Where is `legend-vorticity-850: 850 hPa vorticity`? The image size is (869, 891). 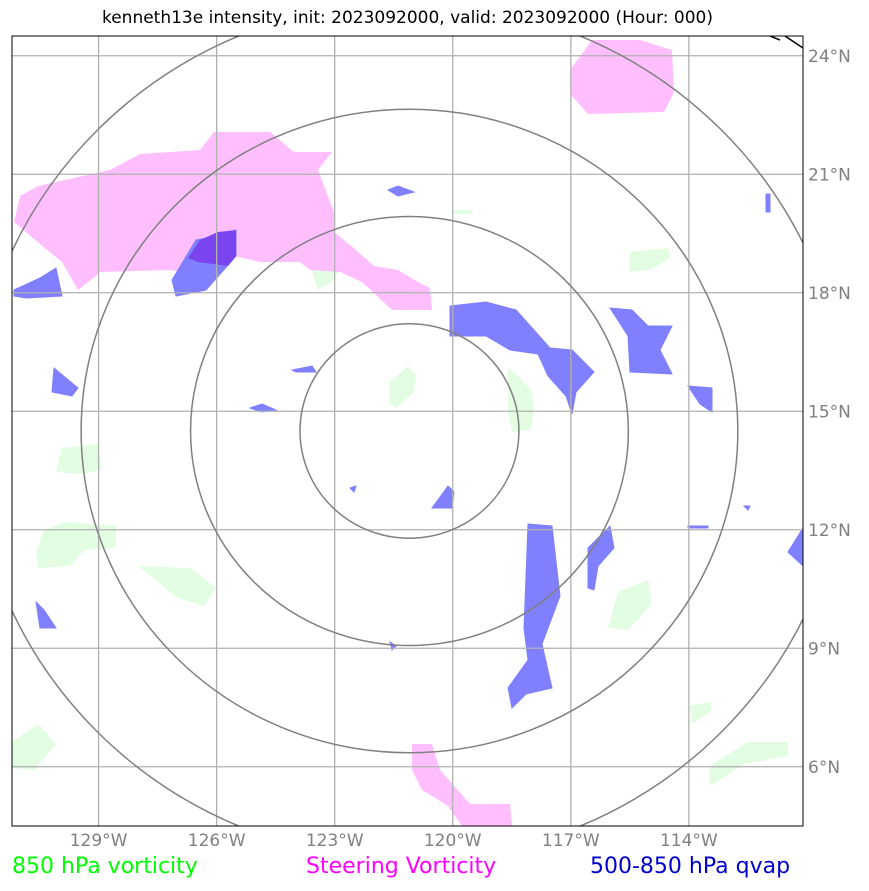
legend-vorticity-850: 850 hPa vorticity is located at coordinates (105, 866).